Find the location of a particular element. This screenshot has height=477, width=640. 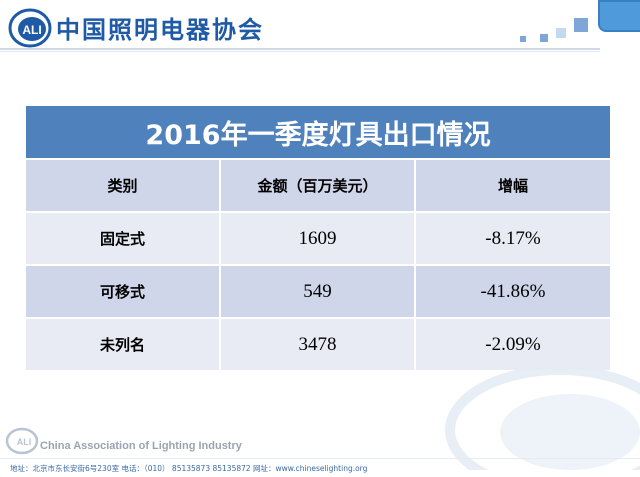

org-name-en: China Association of Lighting Industry is located at coordinates (141, 446).